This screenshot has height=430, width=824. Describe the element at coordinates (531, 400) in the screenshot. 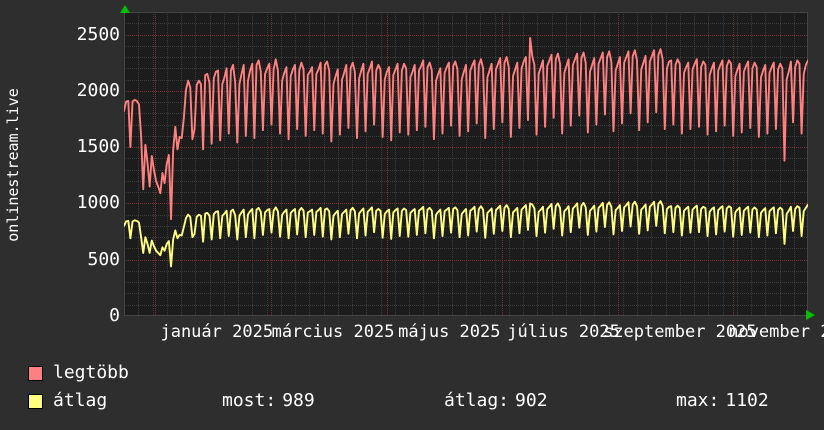

I see `stat-atlag-value: 902` at that location.